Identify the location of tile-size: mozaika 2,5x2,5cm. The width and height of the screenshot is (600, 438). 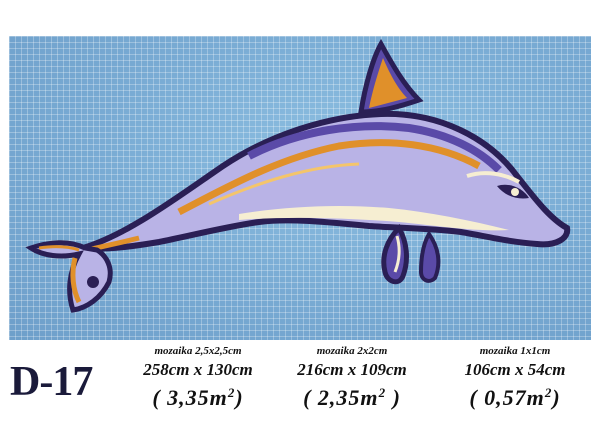
(198, 351).